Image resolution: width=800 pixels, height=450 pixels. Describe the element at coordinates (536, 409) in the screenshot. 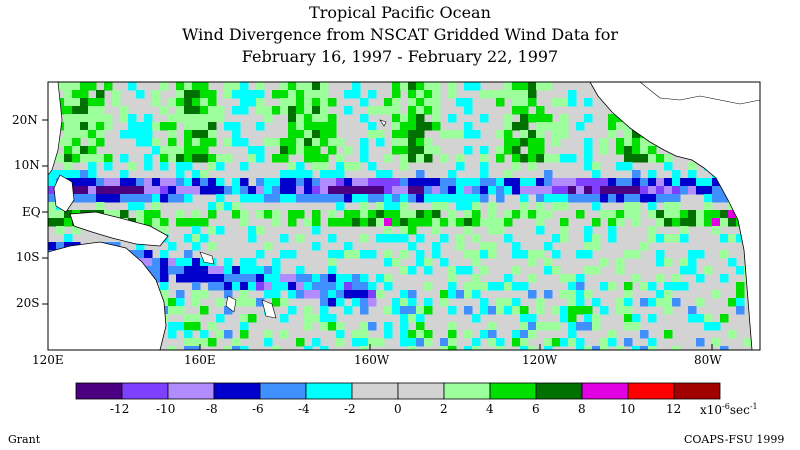

I see `colorbar-tick-label: 6` at that location.